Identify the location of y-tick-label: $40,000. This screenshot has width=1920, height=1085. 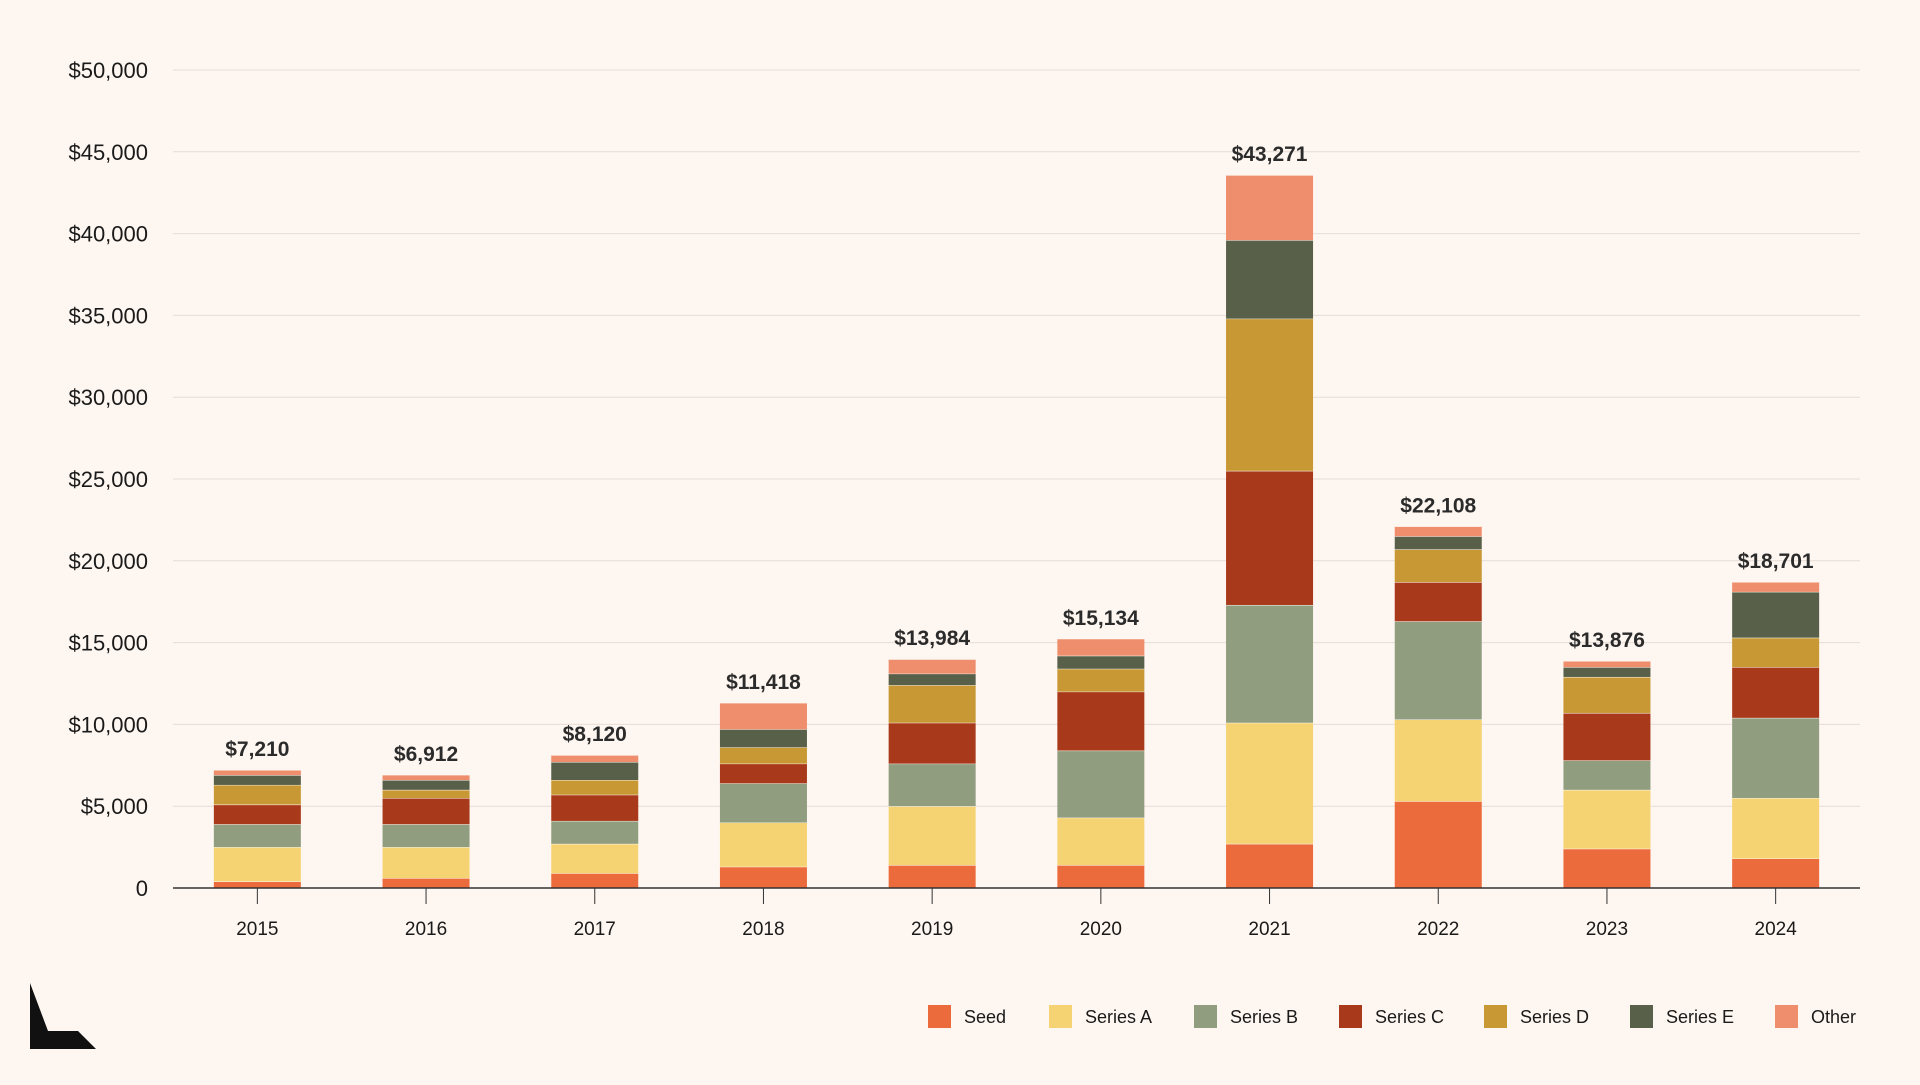
(108, 234).